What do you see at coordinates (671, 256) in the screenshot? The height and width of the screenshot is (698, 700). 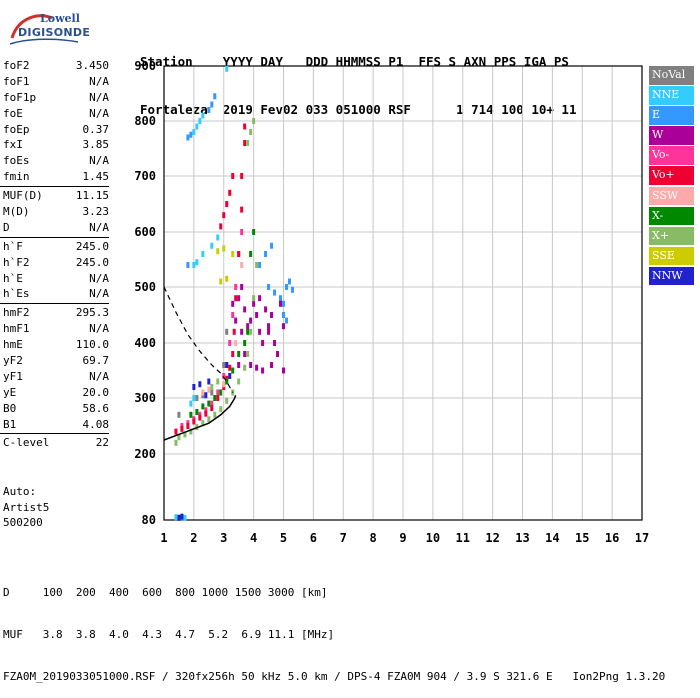 I see `legend-item: SSE` at bounding box center [671, 256].